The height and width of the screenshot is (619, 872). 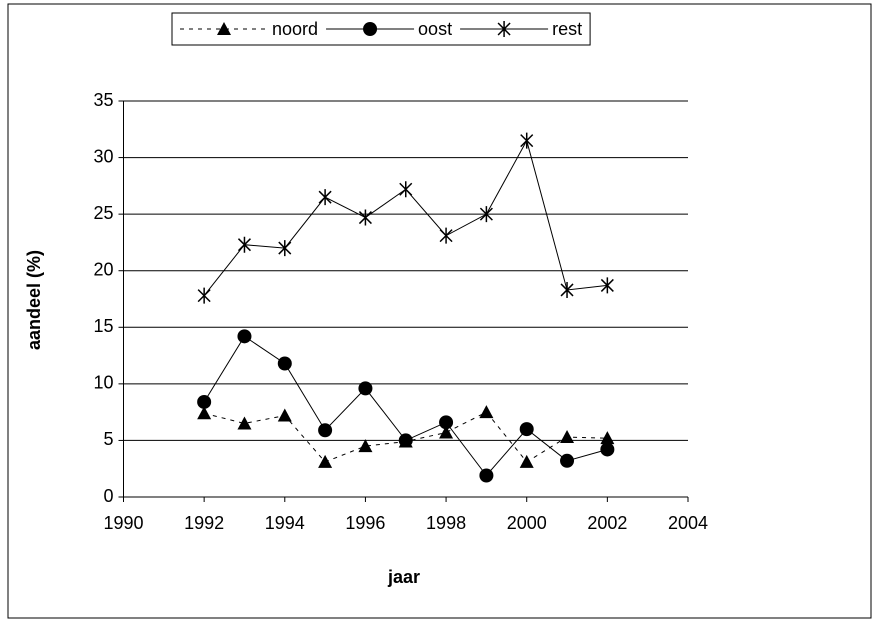 I want to click on legend-label: rest, so click(x=567, y=29).